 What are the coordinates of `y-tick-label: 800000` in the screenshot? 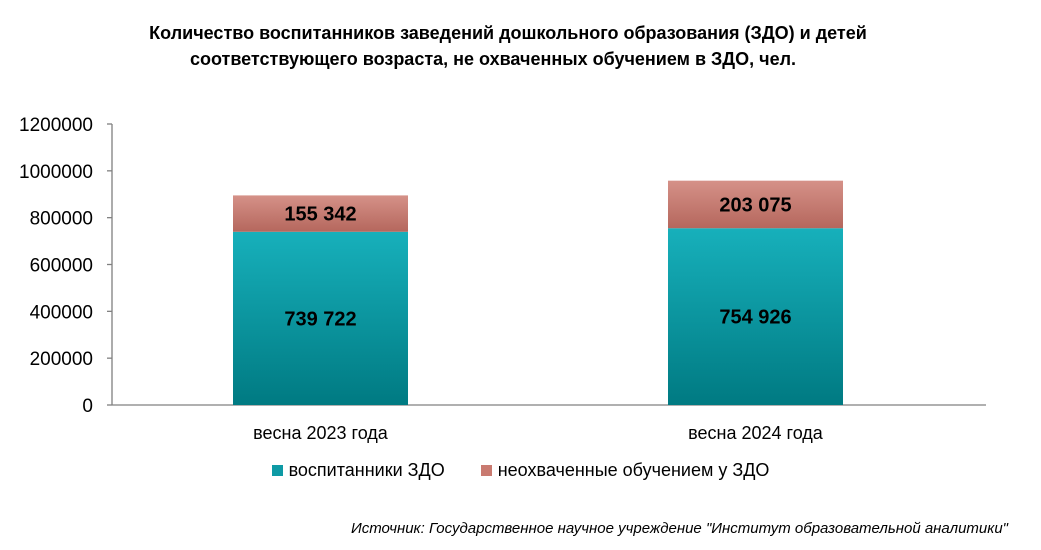 It's located at (61, 219).